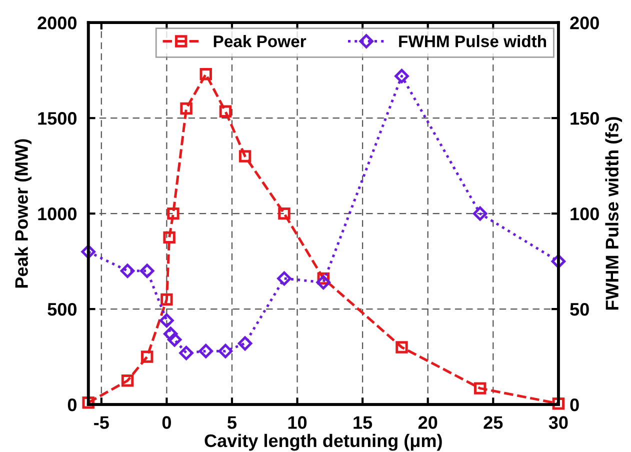  What do you see at coordinates (493, 422) in the screenshot?
I see `x-tick-label: 25` at bounding box center [493, 422].